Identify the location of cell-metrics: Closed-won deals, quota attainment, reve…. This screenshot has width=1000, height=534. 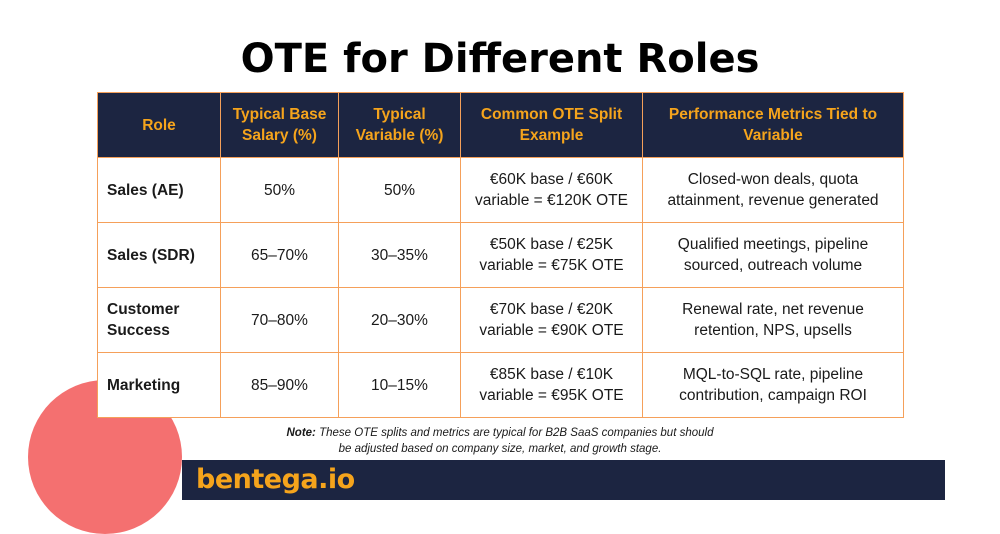
(773, 190).